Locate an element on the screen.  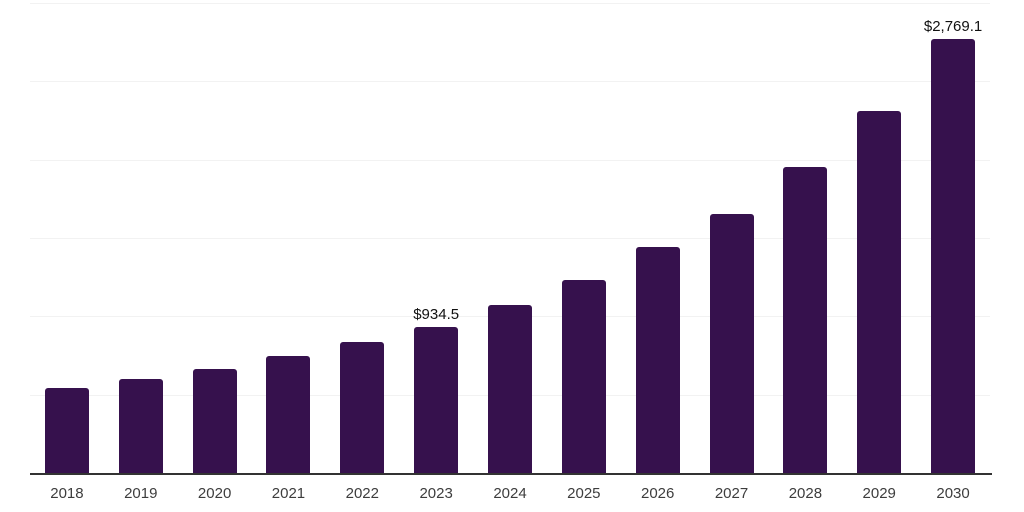
x-tick-label-2020: 2020 is located at coordinates (214, 493).